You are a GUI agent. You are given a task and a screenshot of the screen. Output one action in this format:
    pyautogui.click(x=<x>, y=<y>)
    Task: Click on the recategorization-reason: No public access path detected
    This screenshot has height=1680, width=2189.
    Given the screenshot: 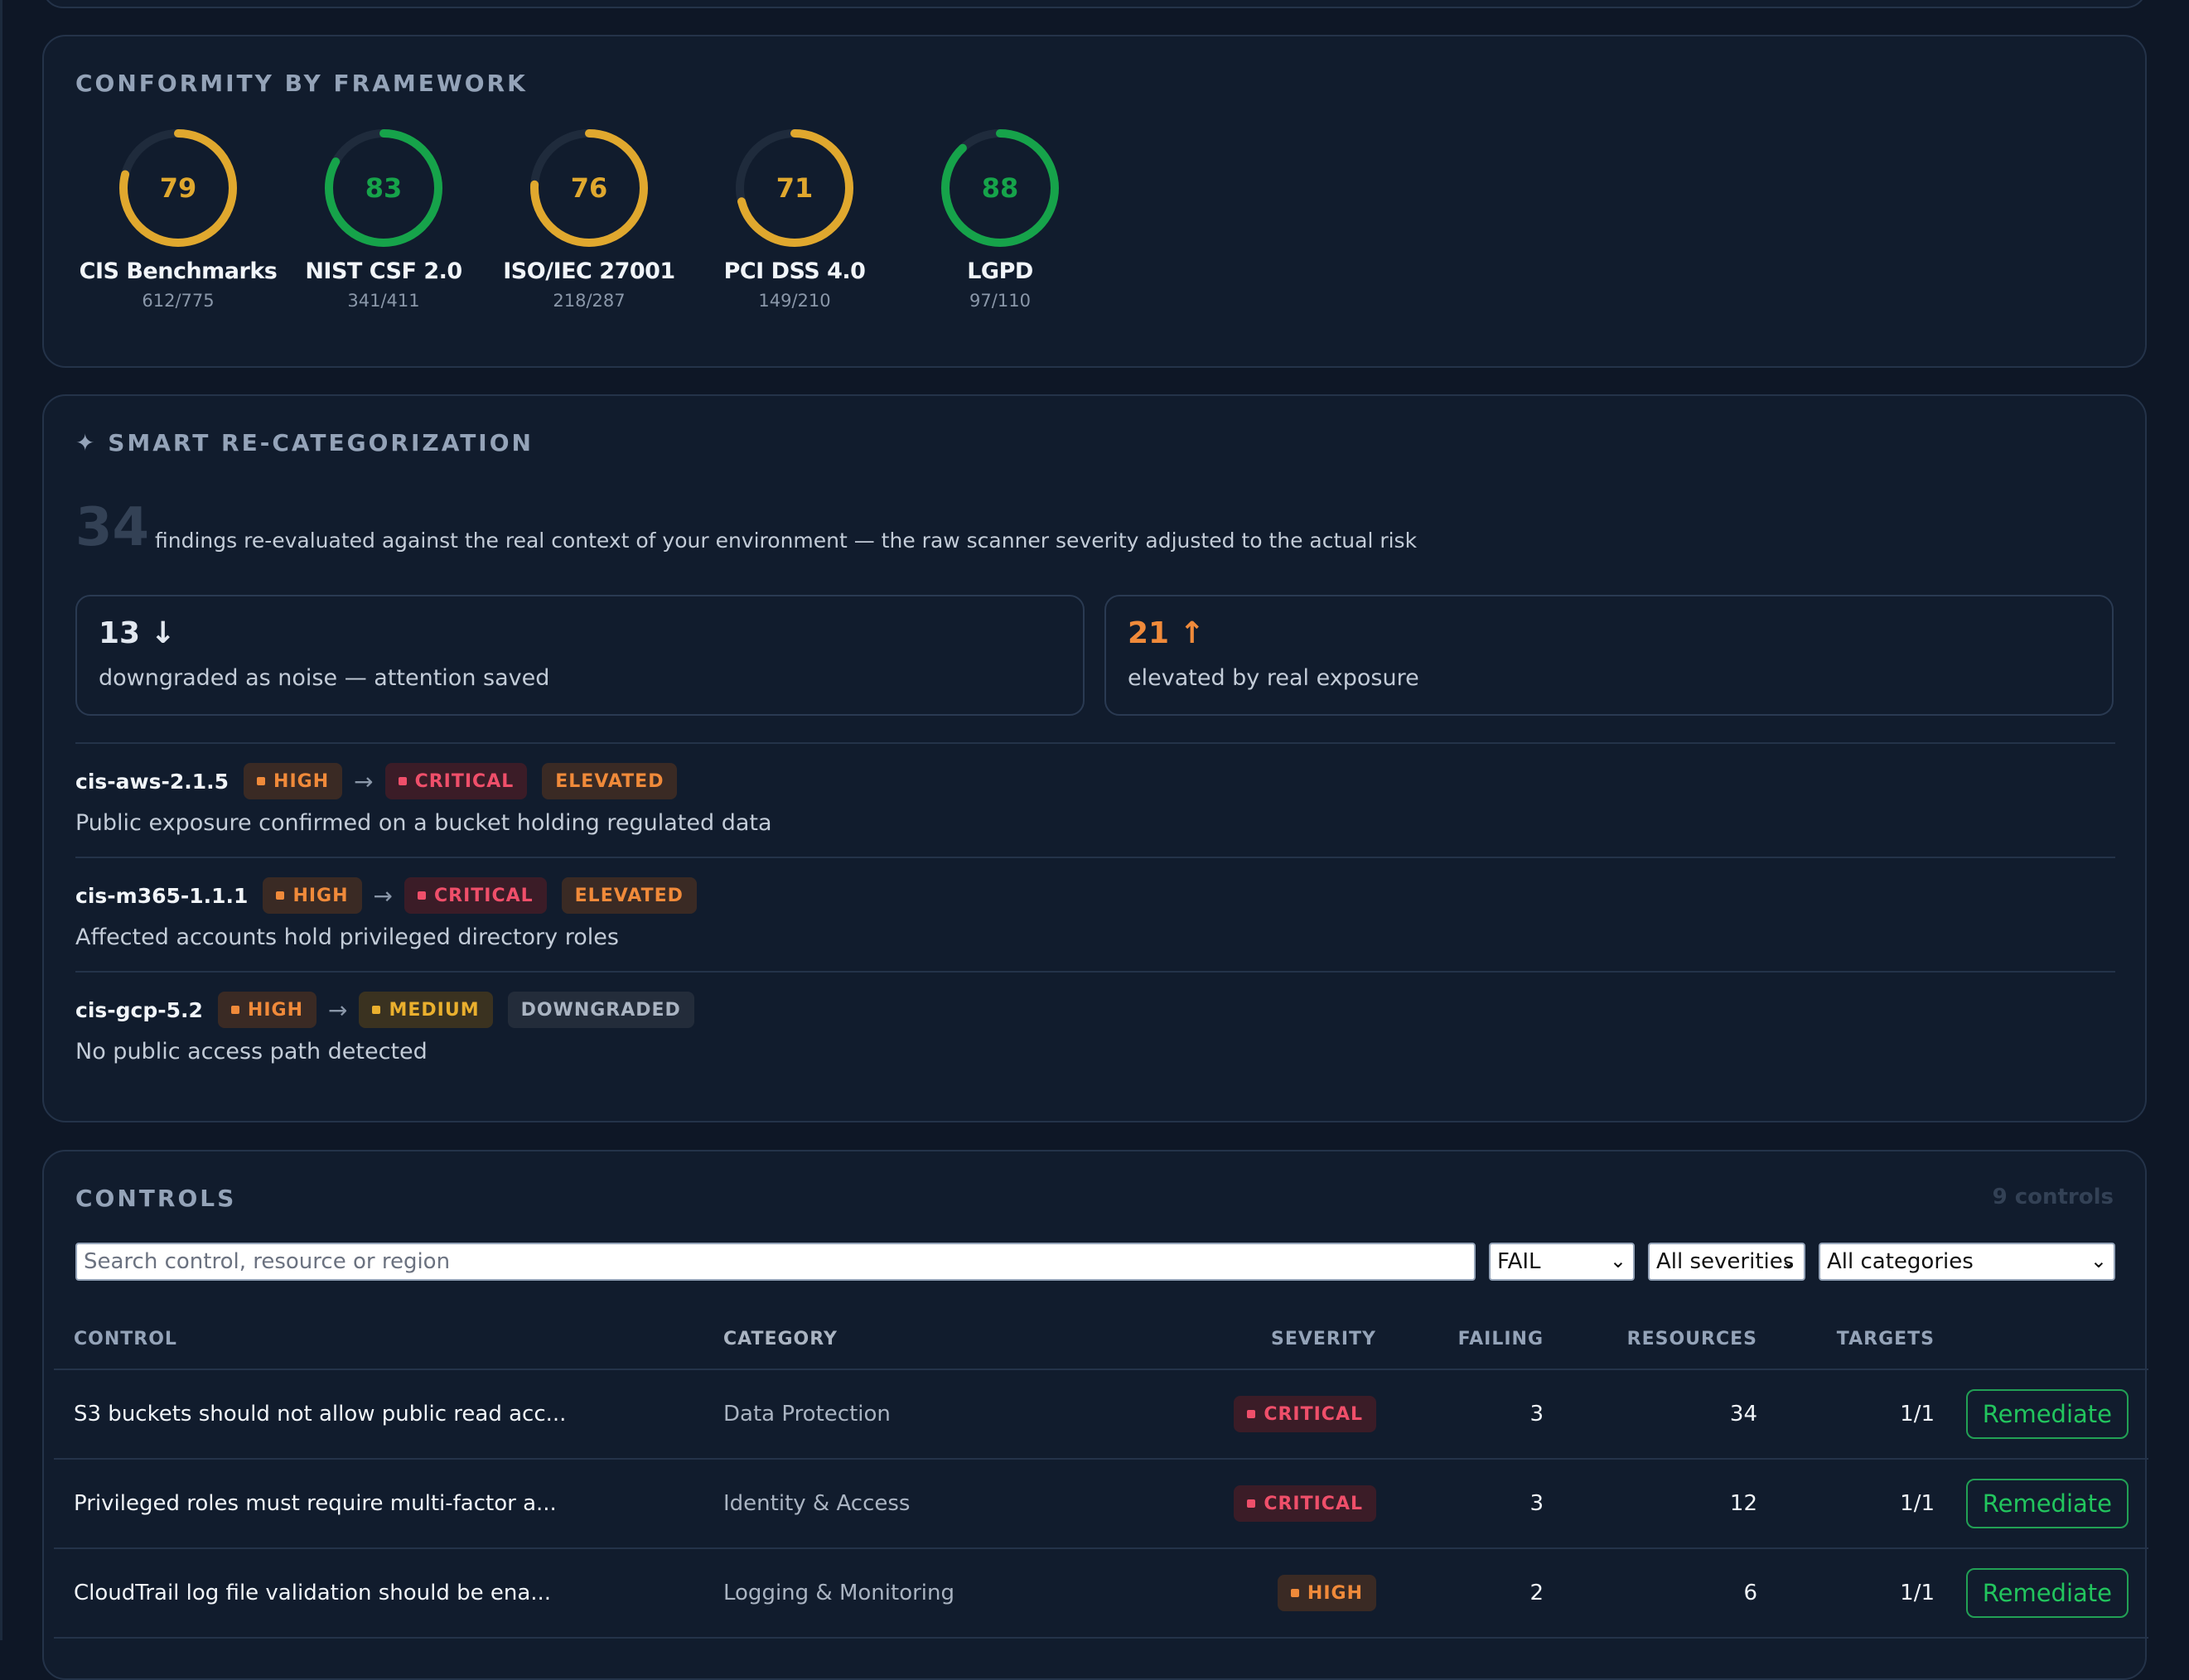 What is the action you would take?
    pyautogui.click(x=252, y=1051)
    